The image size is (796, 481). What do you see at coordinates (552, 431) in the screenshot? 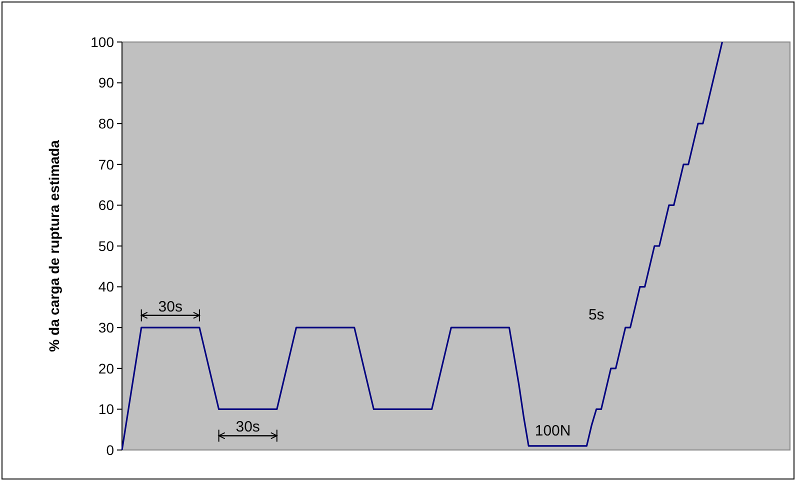
I see `annotation: 100N` at bounding box center [552, 431].